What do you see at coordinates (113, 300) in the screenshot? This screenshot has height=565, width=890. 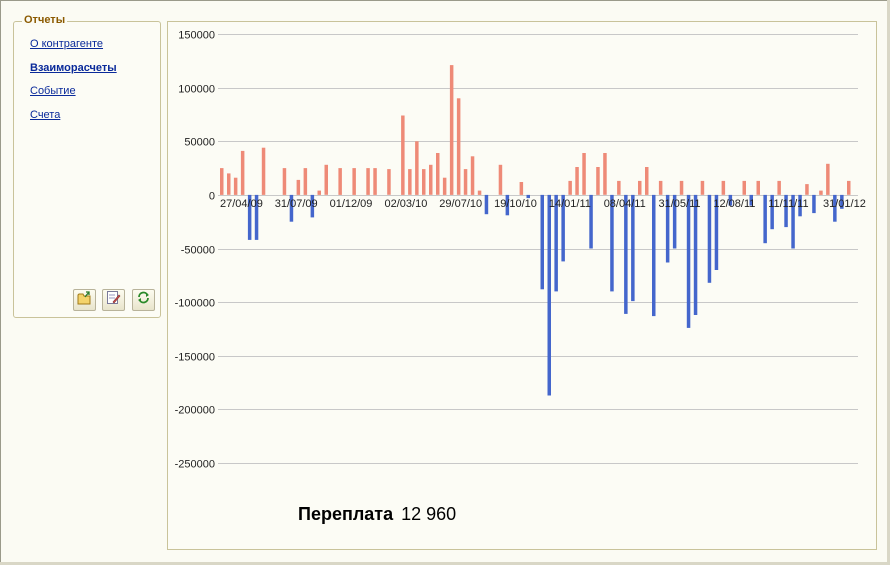 I see `edit-report-button` at bounding box center [113, 300].